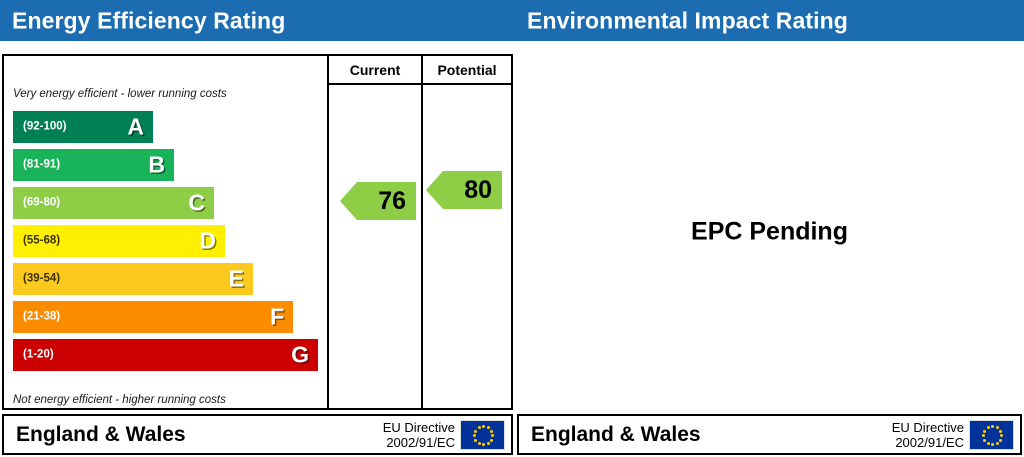 The width and height of the screenshot is (1024, 457). Describe the element at coordinates (378, 201) in the screenshot. I see `current-rating-arrow: 76` at that location.